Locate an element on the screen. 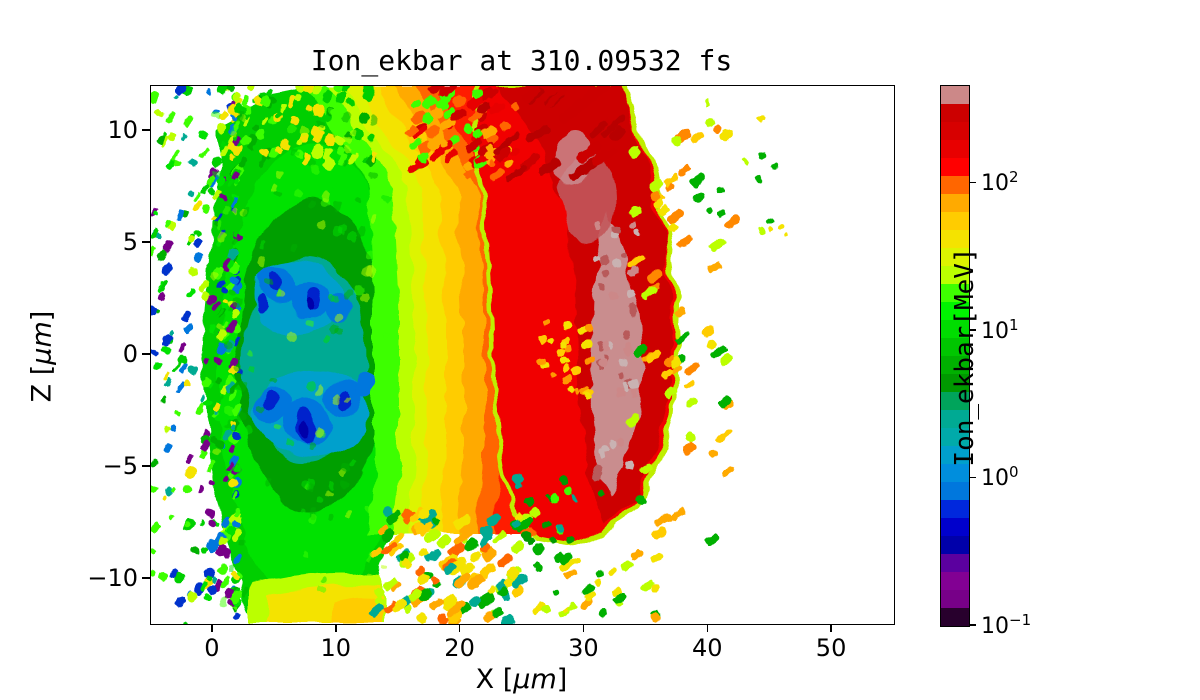  x-tick-label: 20 is located at coordinates (459, 648).